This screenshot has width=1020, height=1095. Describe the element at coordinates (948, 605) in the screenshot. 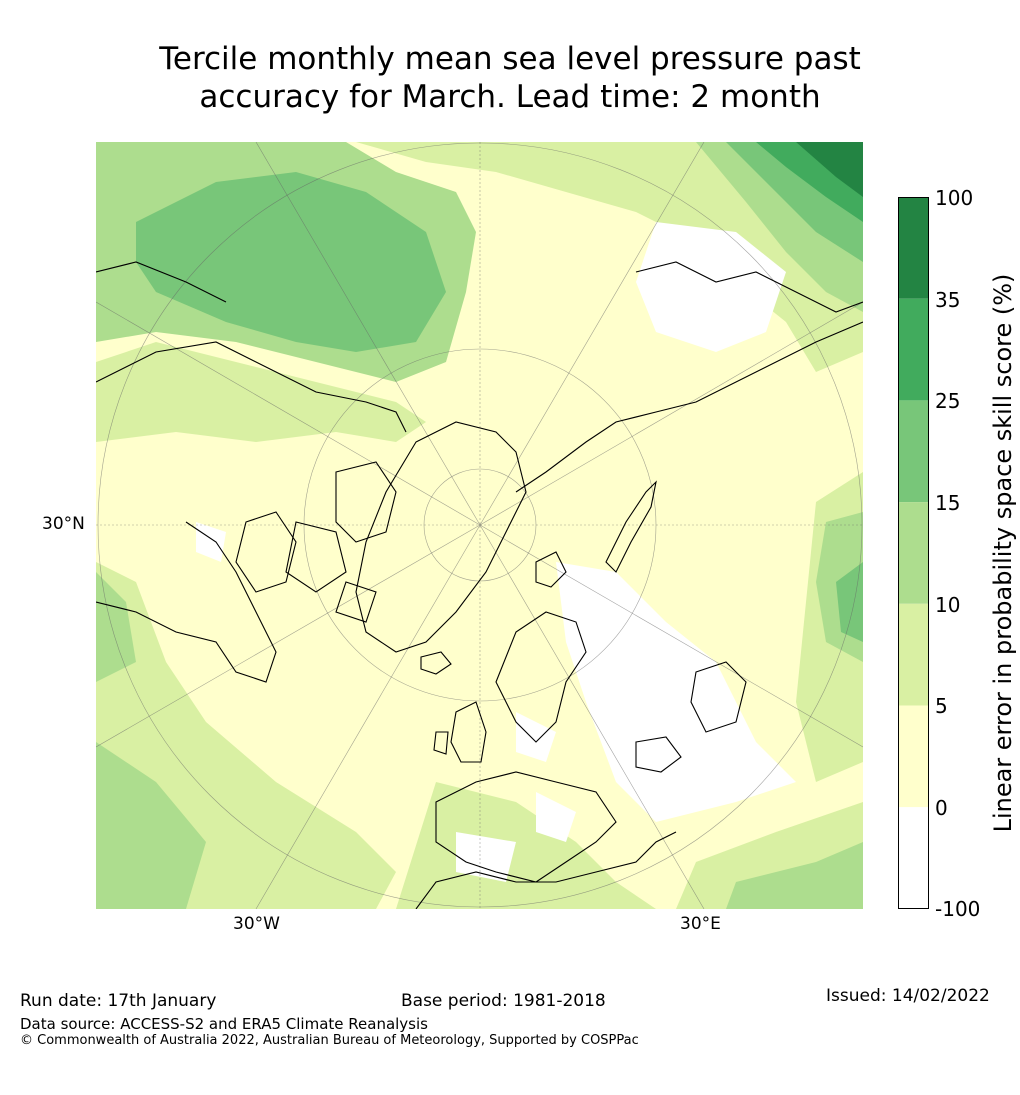

I see `cbar-tick-10: 10` at that location.